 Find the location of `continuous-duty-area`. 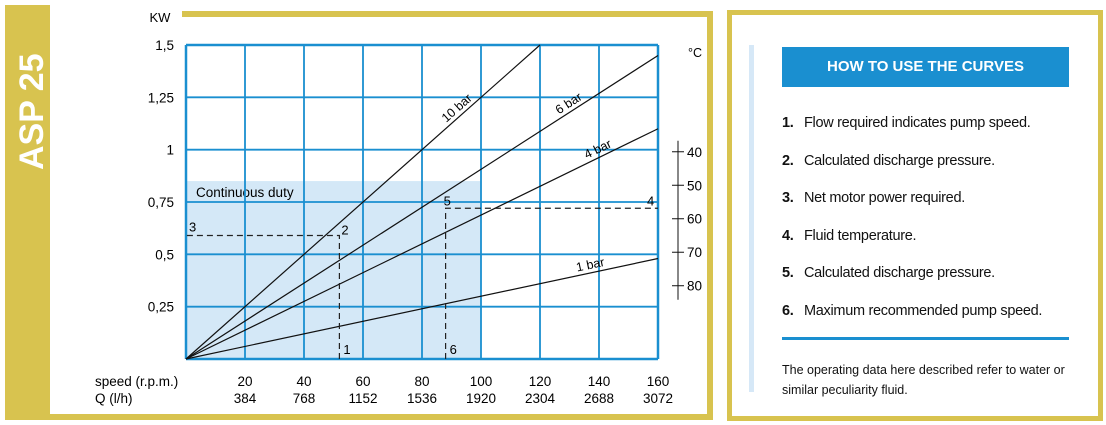

continuous-duty-area is located at coordinates (333, 270).